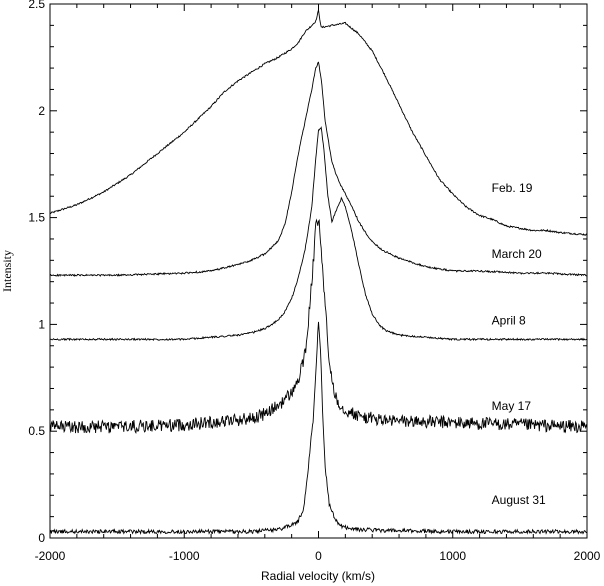 The width and height of the screenshot is (604, 586). What do you see at coordinates (7, 271) in the screenshot?
I see `y-axis-label: Intensity` at bounding box center [7, 271].